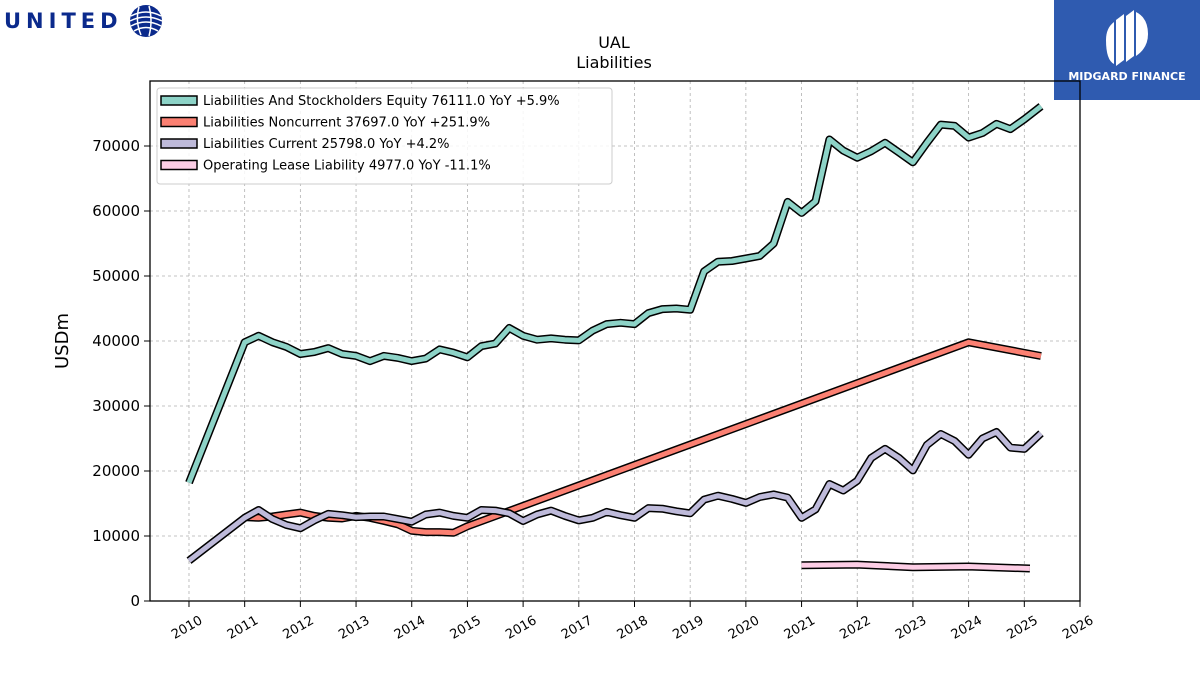 The height and width of the screenshot is (675, 1200). I want to click on y-tick-label: 50000, so click(116, 276).